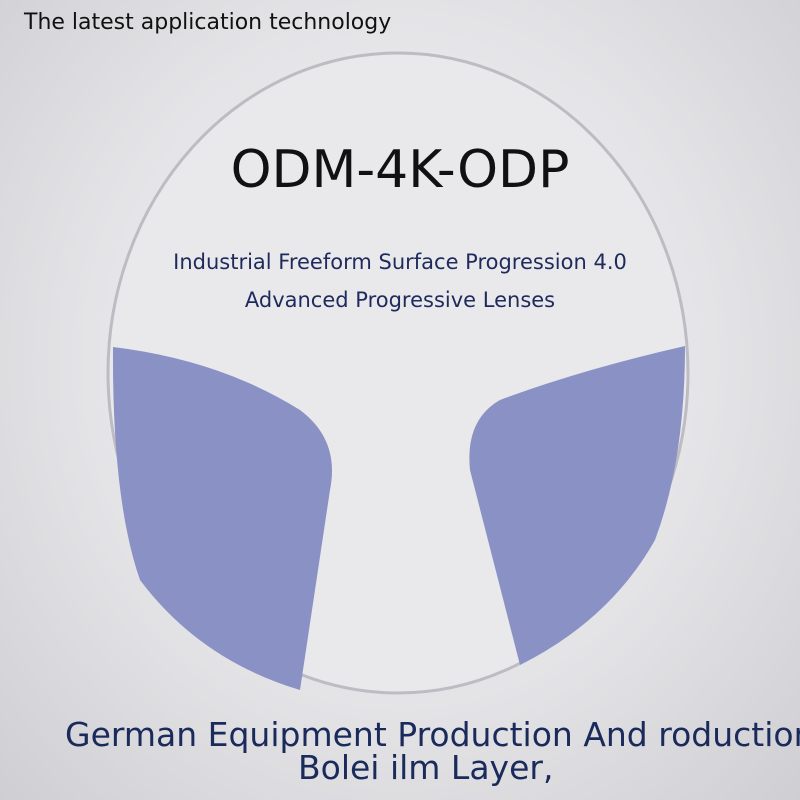 The height and width of the screenshot is (800, 800). I want to click on left-zone, so click(222, 518).